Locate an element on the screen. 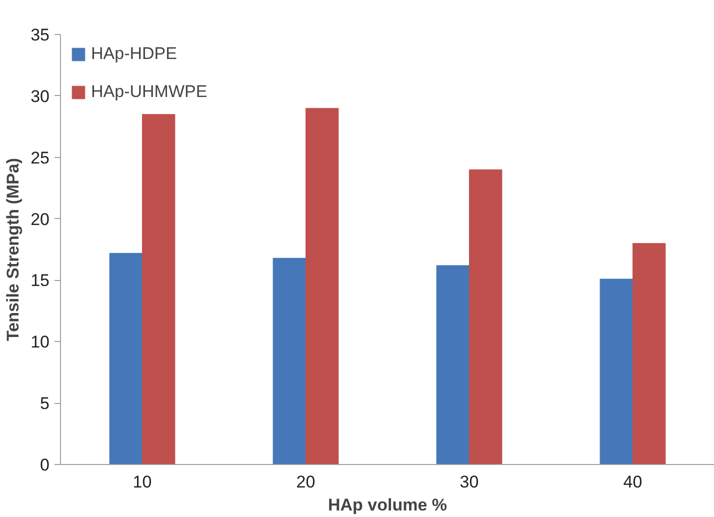  y-tick-label: 5 is located at coordinates (45, 404).